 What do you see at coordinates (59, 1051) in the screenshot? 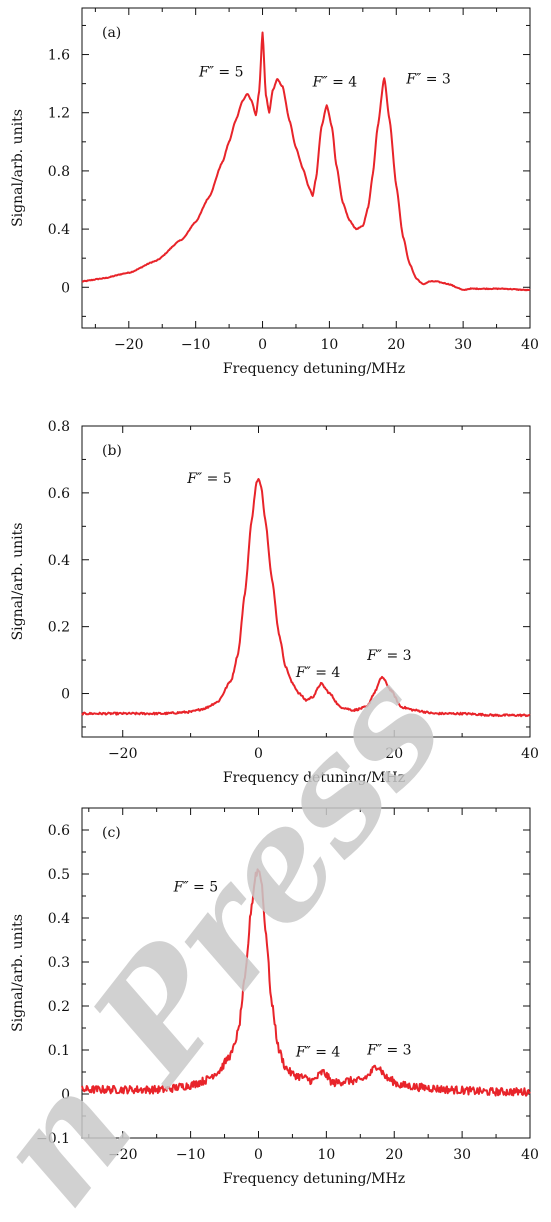
I see `y-tick-label: 0.1` at bounding box center [59, 1051].